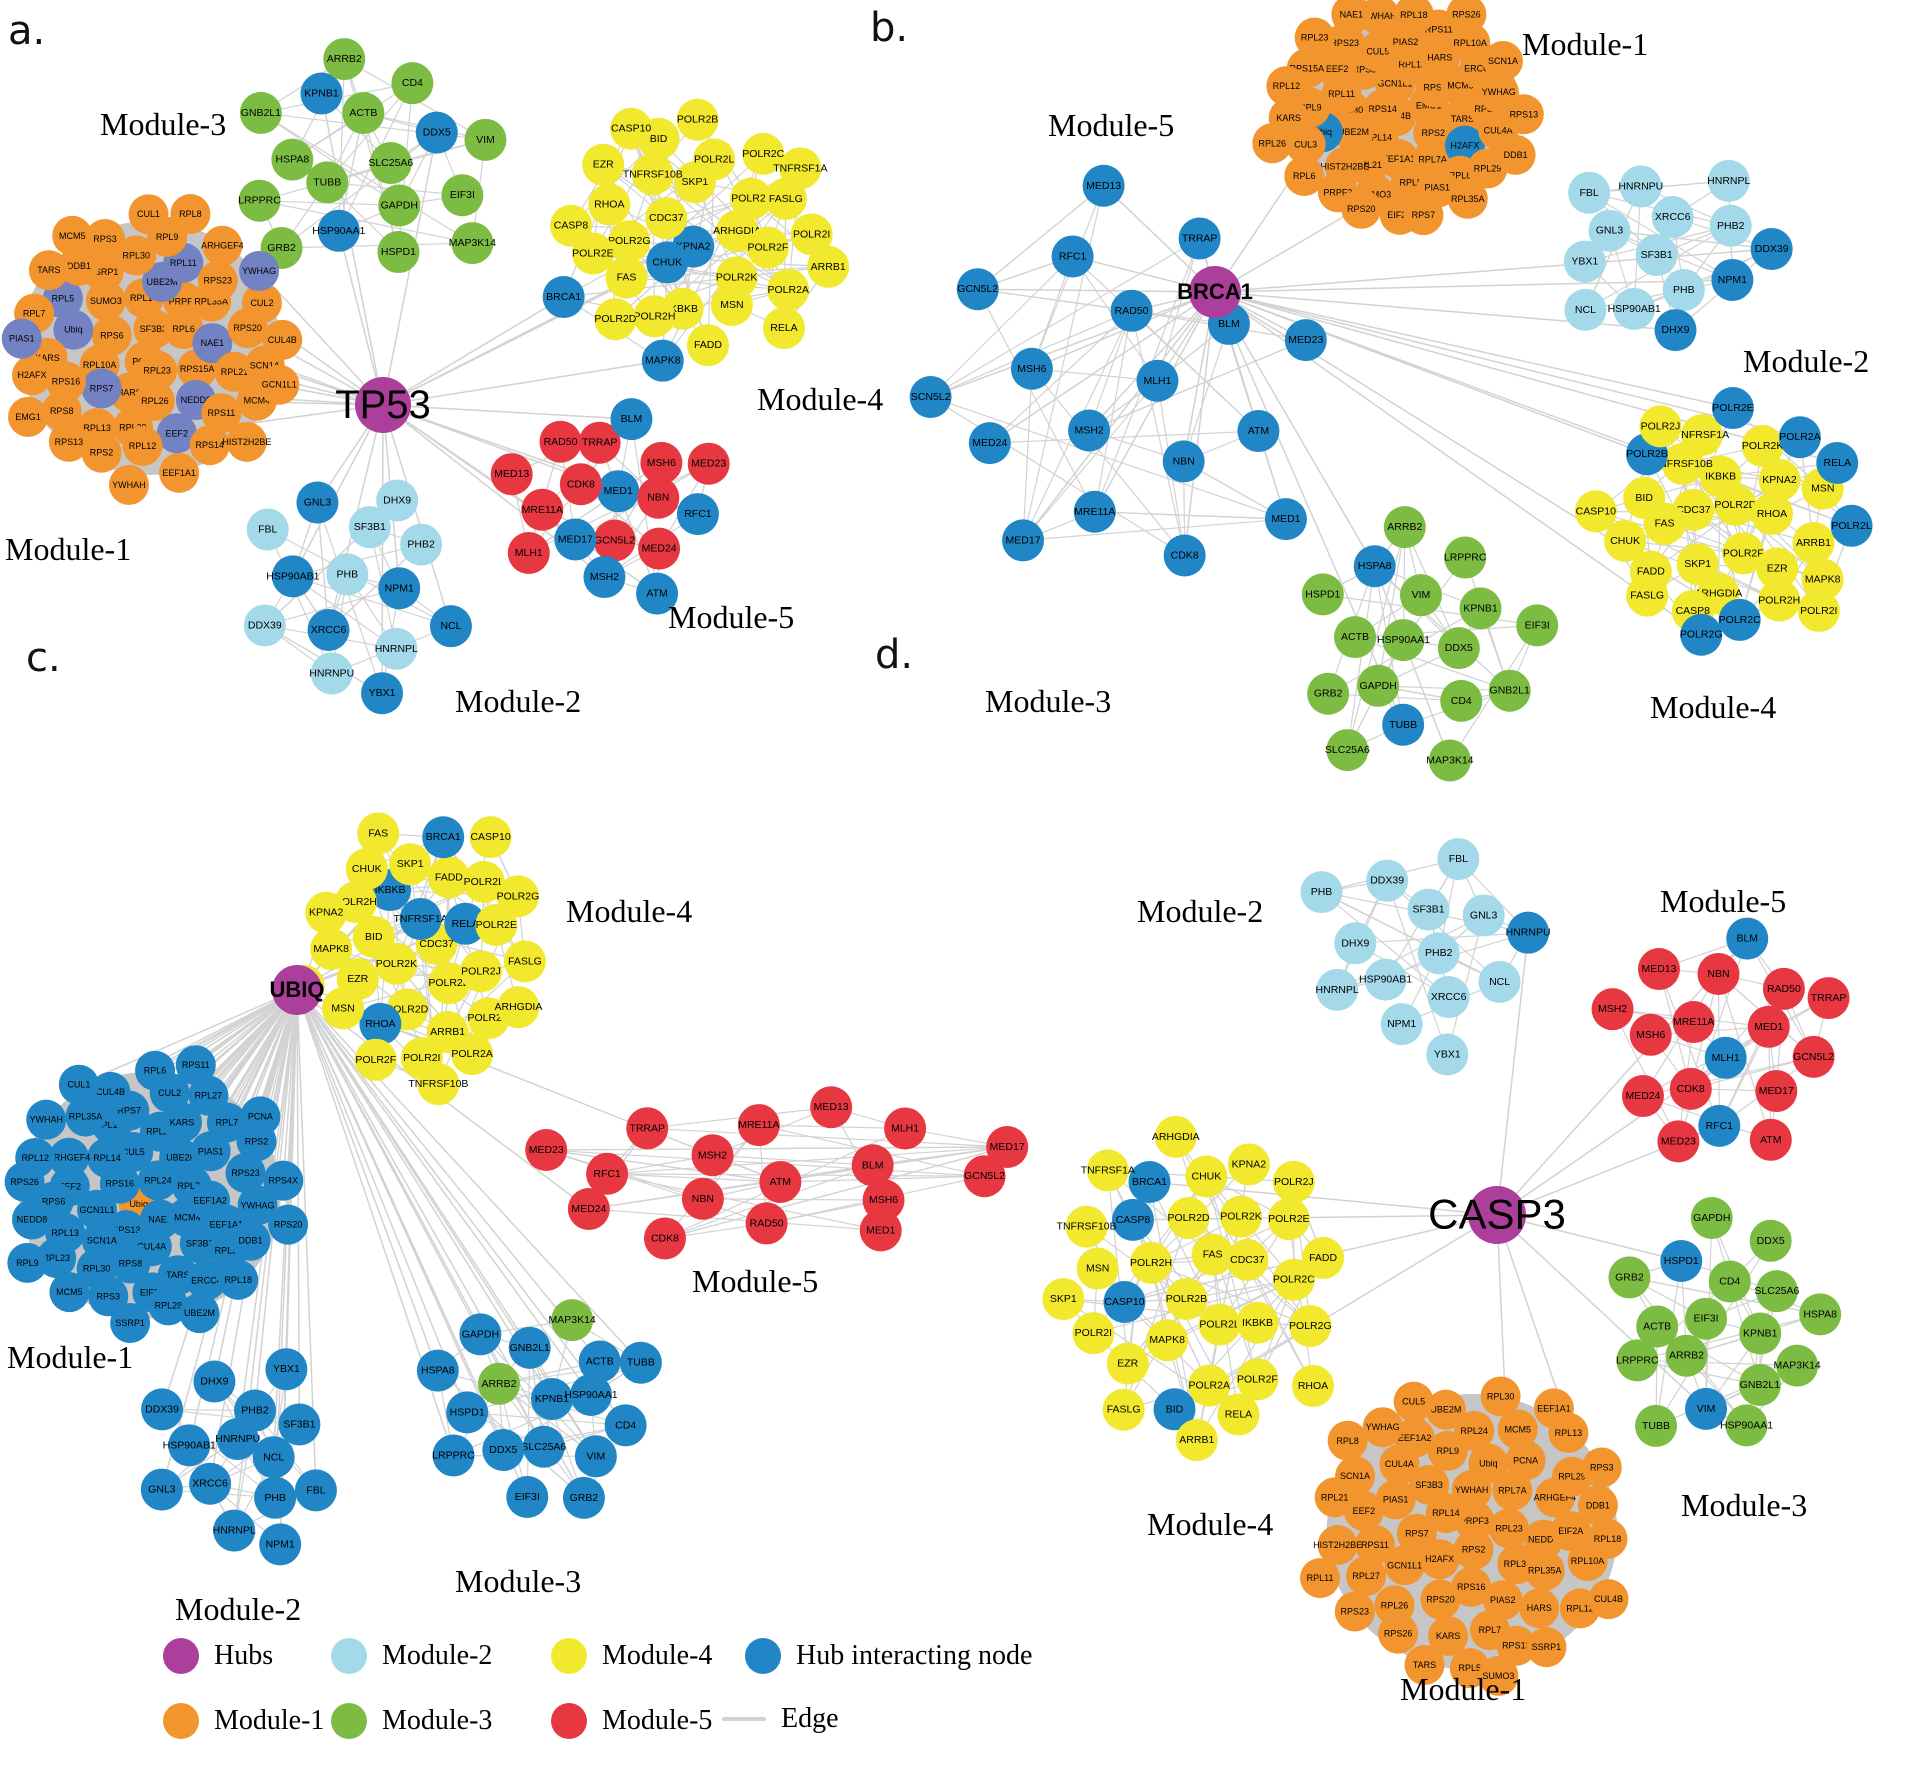 This screenshot has width=1923, height=1775. What do you see at coordinates (1285, 519) in the screenshot?
I see `node-MED1` at bounding box center [1285, 519].